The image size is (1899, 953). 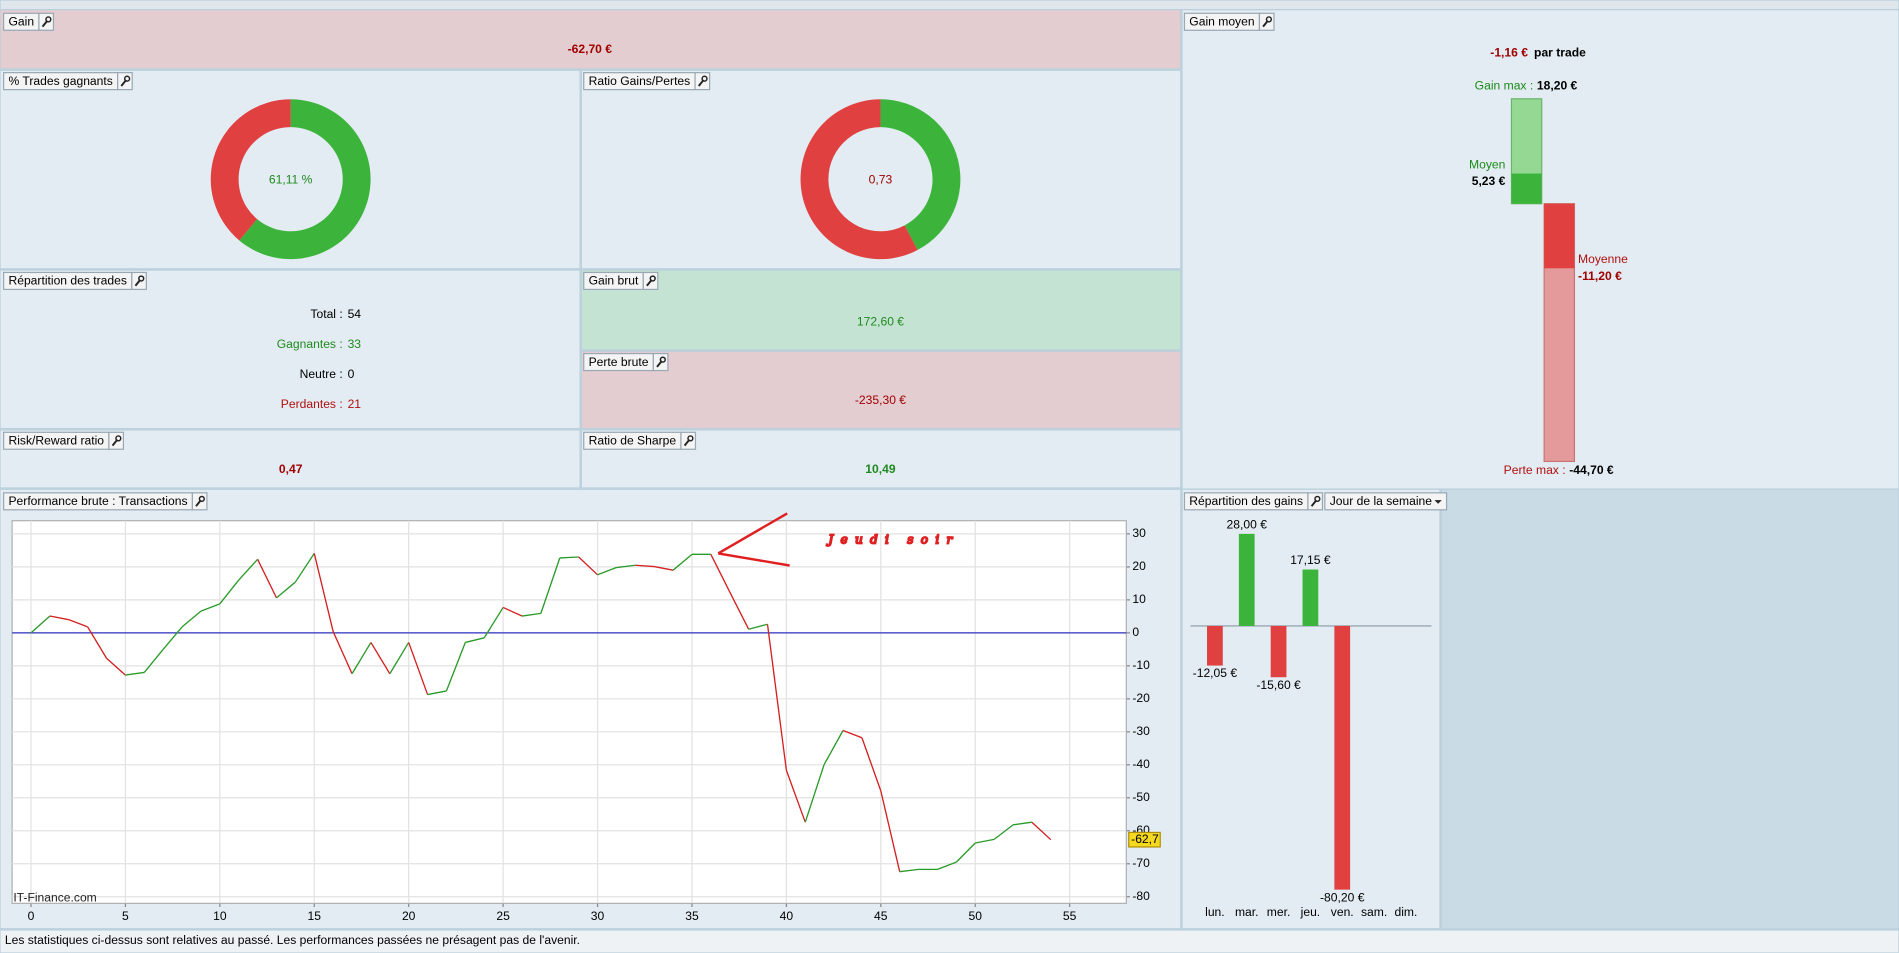 I want to click on annotation-text: Jeudi soir, so click(x=892, y=540).